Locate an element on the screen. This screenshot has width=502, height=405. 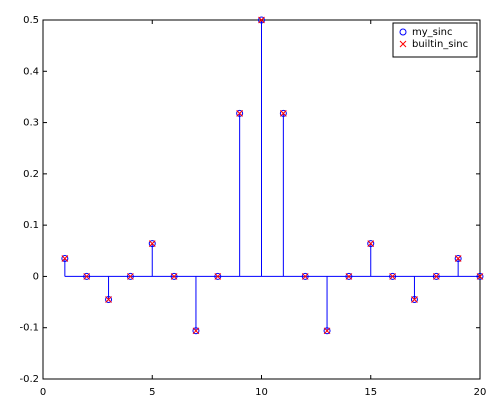
x-tick-label: 10 is located at coordinates (261, 392).